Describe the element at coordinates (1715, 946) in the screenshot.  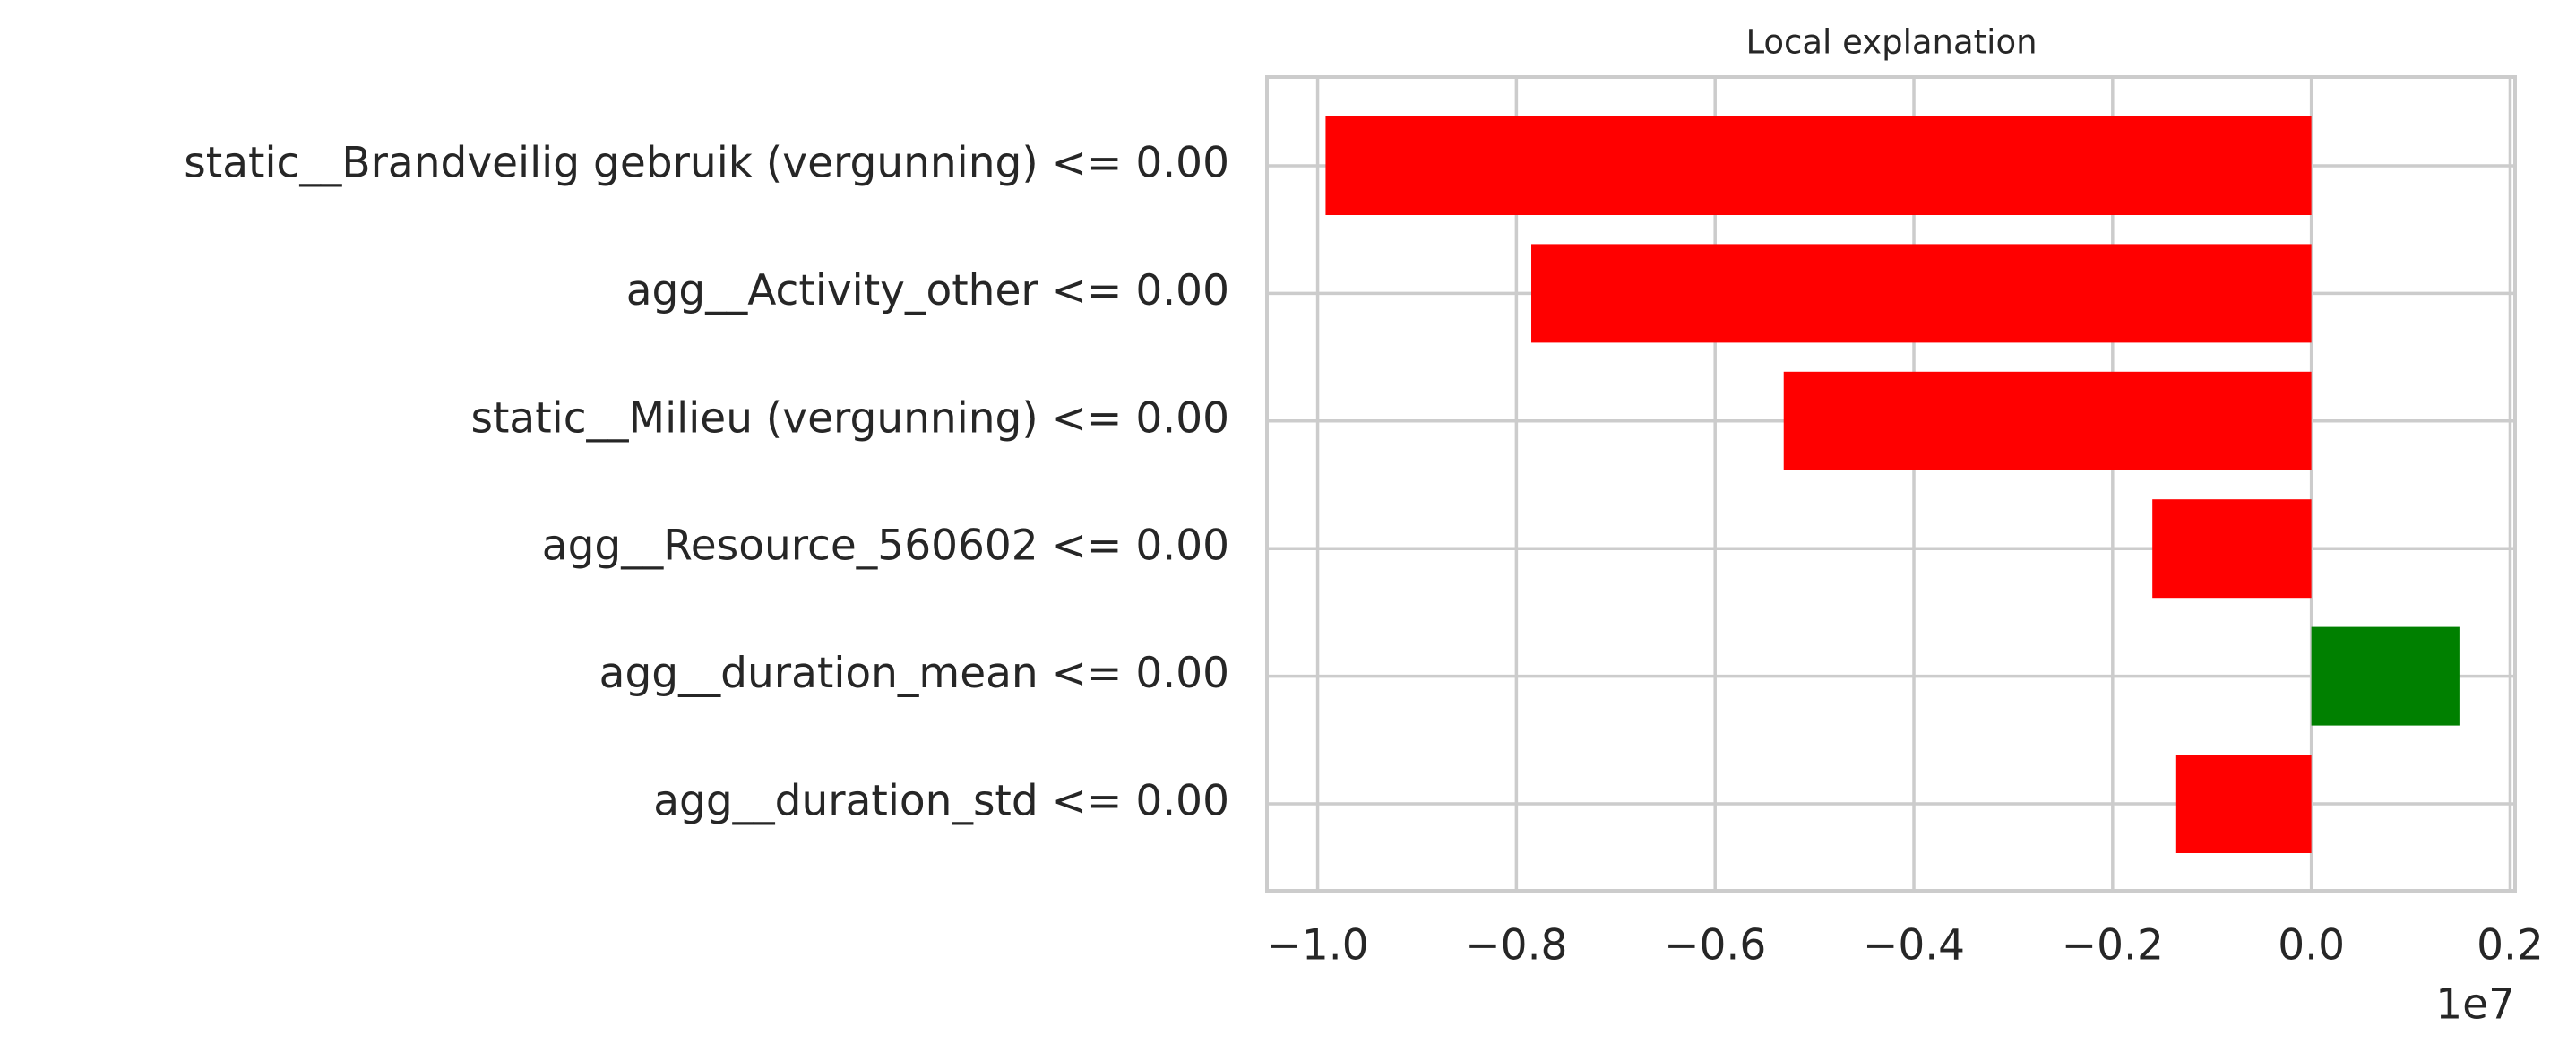
I see `x-tick-label: −0.6` at that location.